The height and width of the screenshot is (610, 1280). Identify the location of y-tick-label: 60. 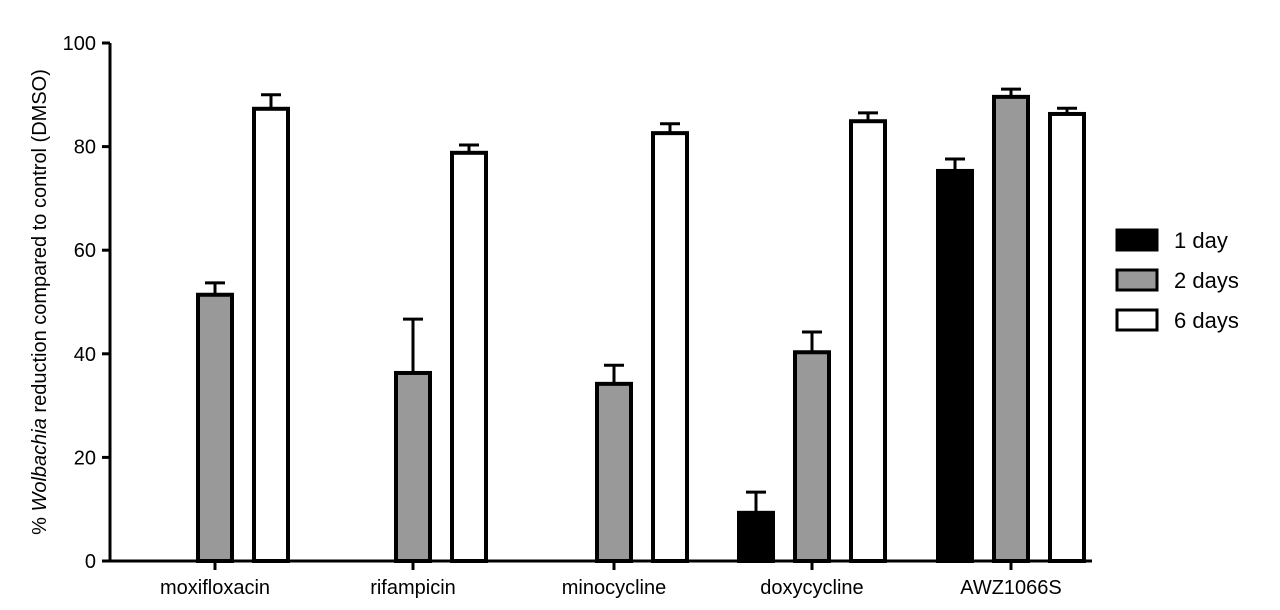
(85, 251).